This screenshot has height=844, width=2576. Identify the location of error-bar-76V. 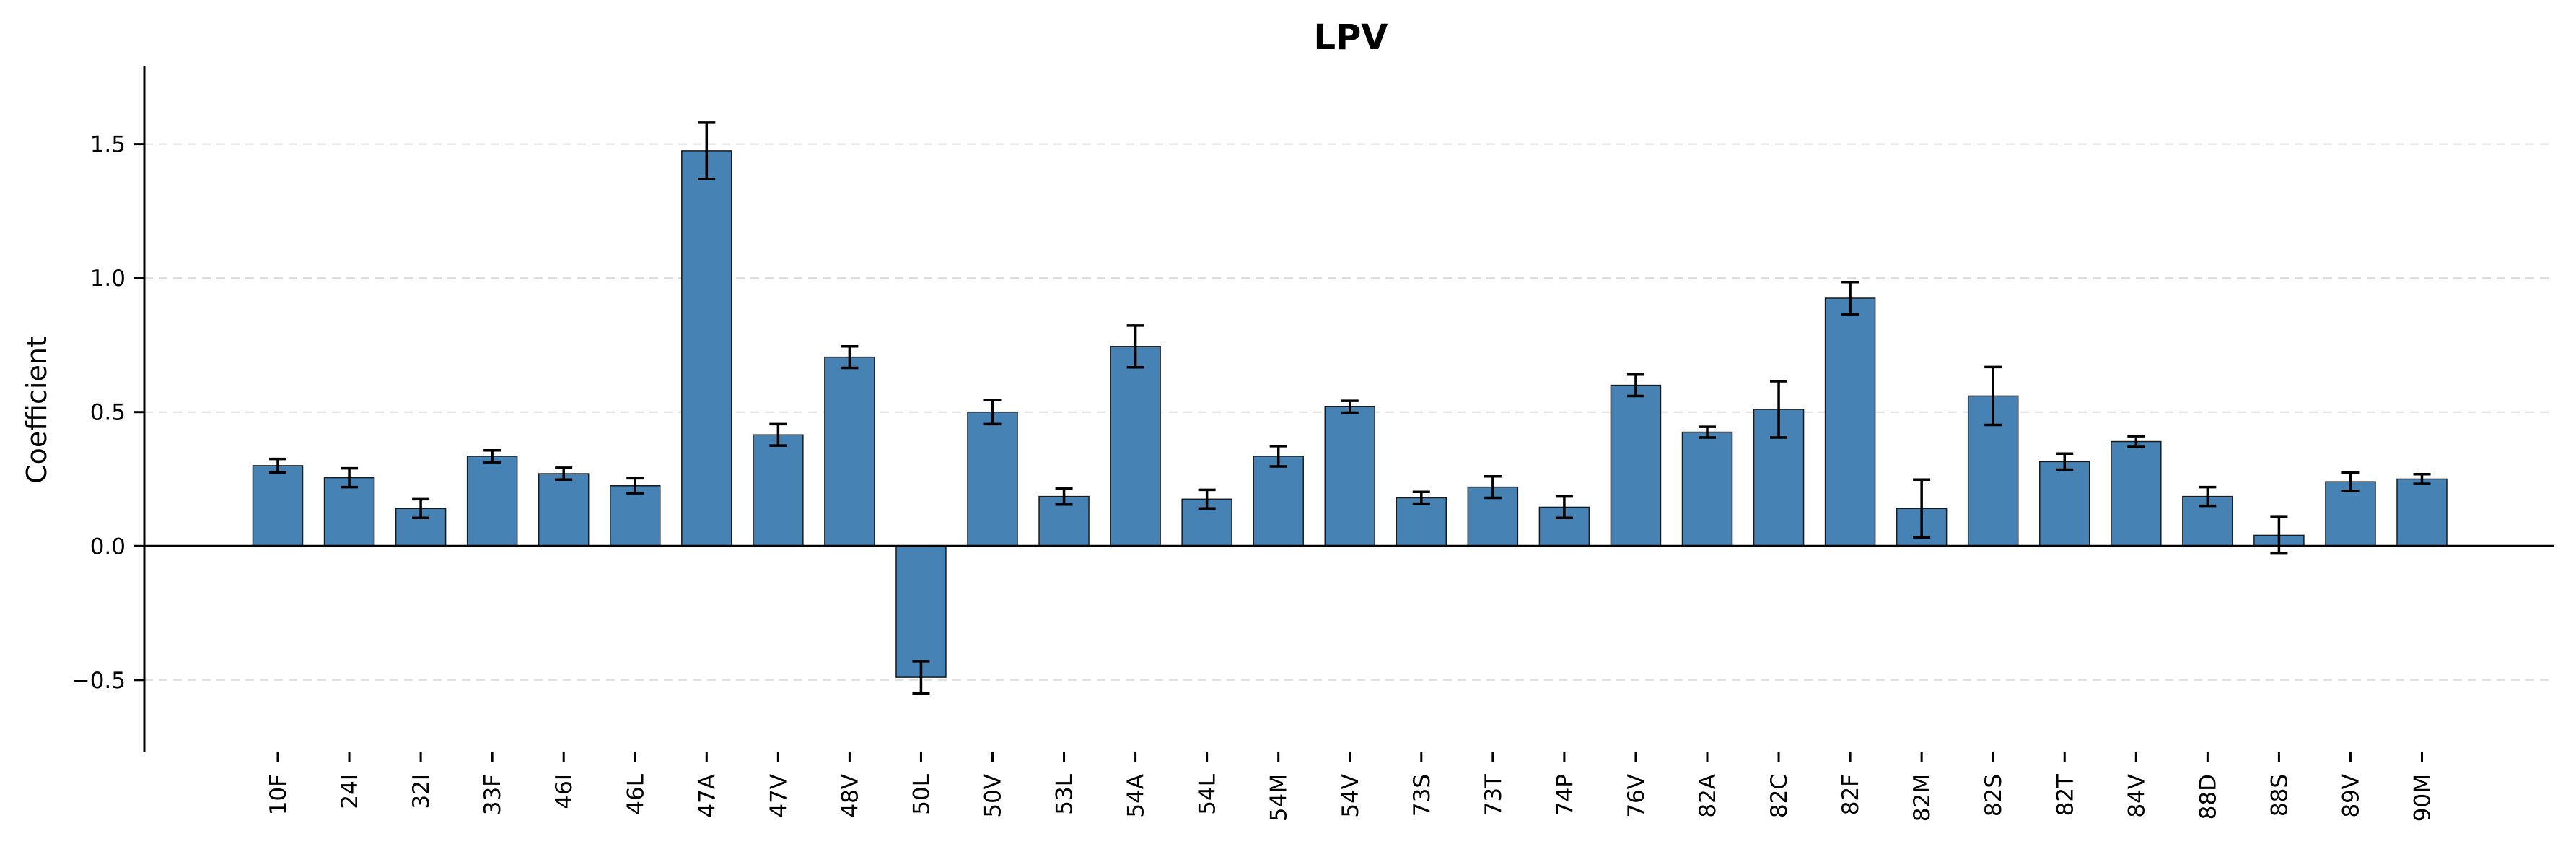
(1635, 385).